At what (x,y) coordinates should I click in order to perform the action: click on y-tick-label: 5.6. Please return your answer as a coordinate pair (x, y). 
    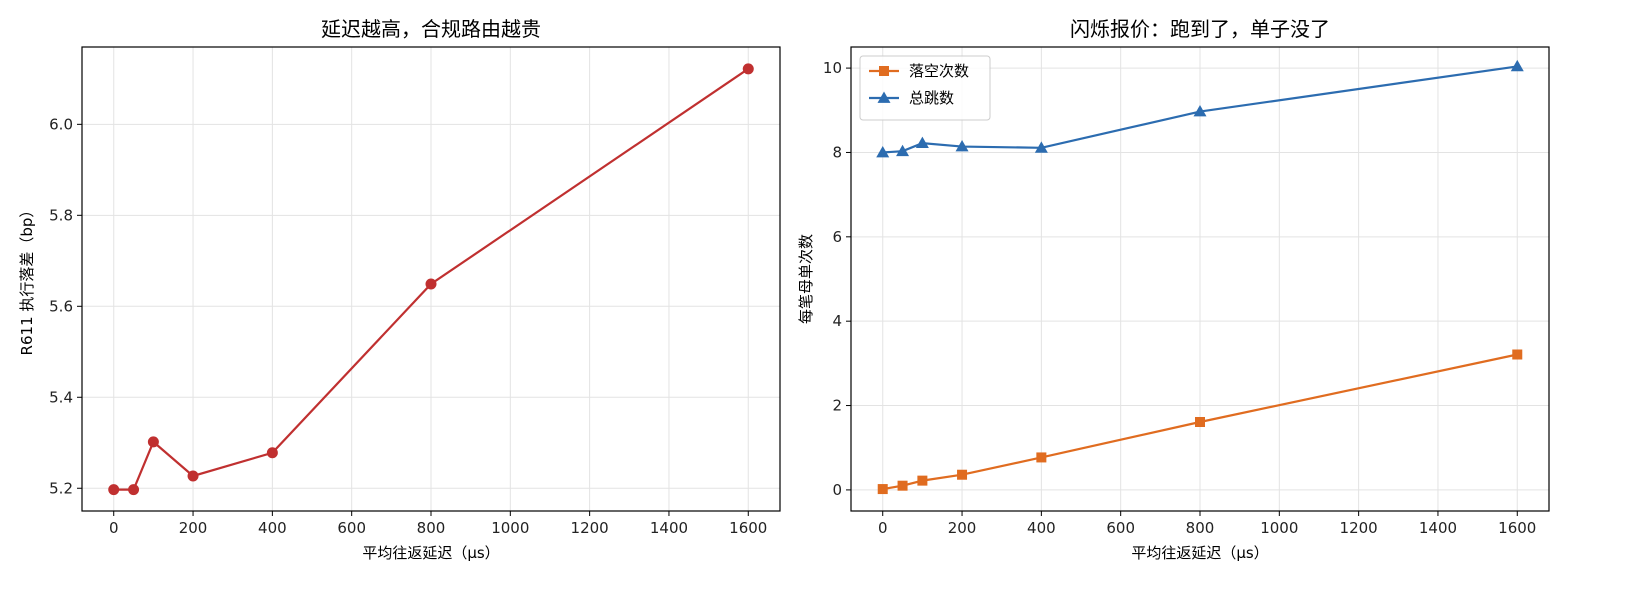
    Looking at the image, I should click on (61, 306).